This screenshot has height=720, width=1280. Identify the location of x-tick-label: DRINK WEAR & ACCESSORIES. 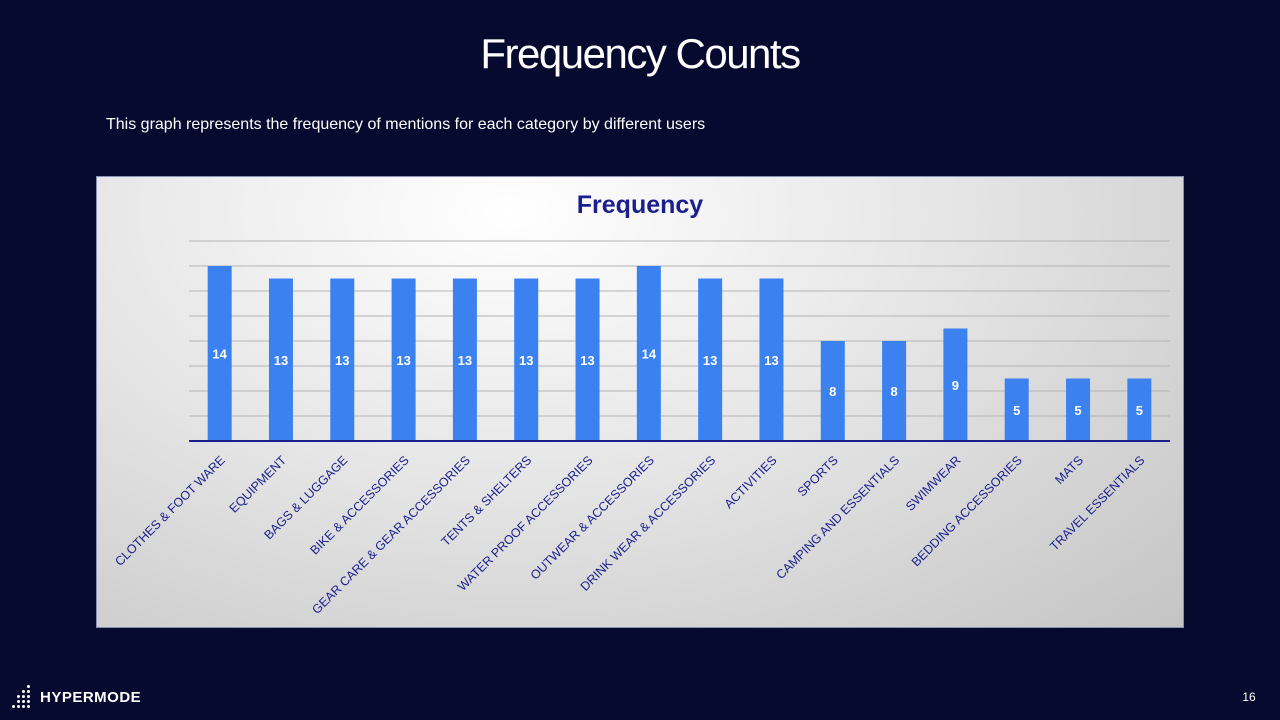
(648, 523).